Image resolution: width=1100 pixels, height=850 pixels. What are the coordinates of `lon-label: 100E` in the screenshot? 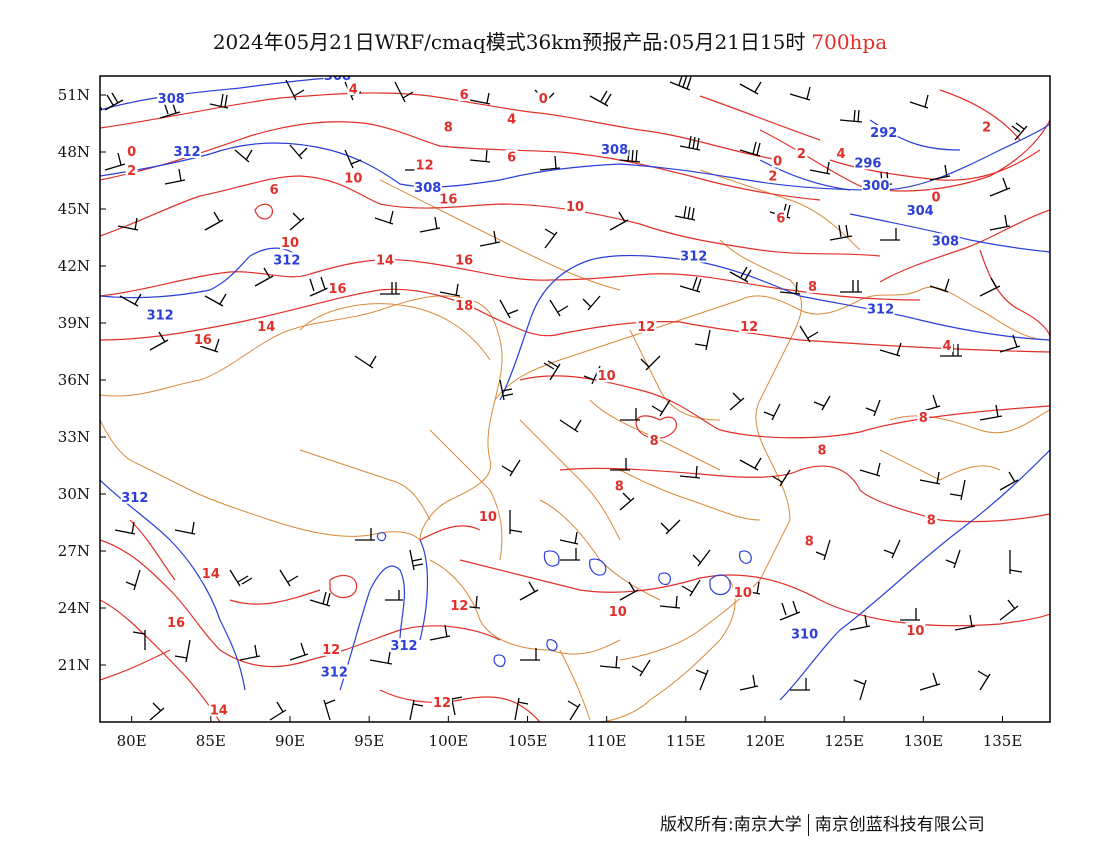 It's located at (448, 741).